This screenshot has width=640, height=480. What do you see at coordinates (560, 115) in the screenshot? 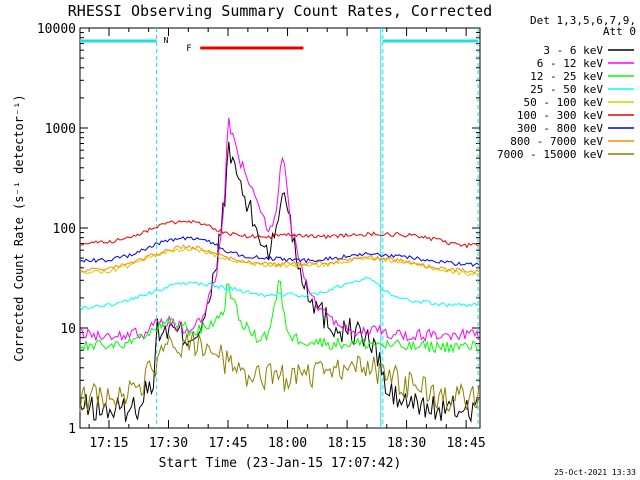
I see `legend-entry-label: 100 - 300 keV` at bounding box center [560, 115].